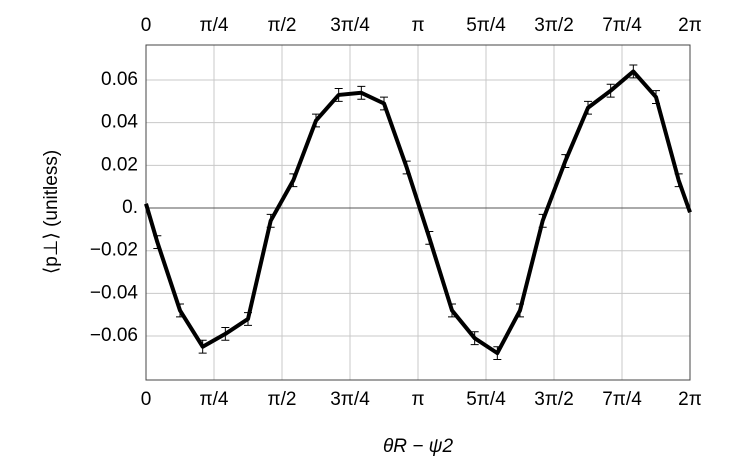 The height and width of the screenshot is (464, 751). What do you see at coordinates (130, 207) in the screenshot?
I see `y-tick-label: 0.` at bounding box center [130, 207].